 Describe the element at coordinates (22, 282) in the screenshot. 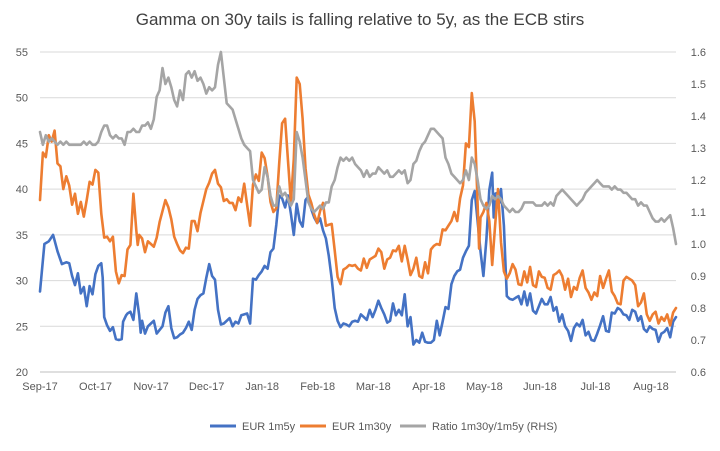

I see `y-left-tick-label: 30` at that location.